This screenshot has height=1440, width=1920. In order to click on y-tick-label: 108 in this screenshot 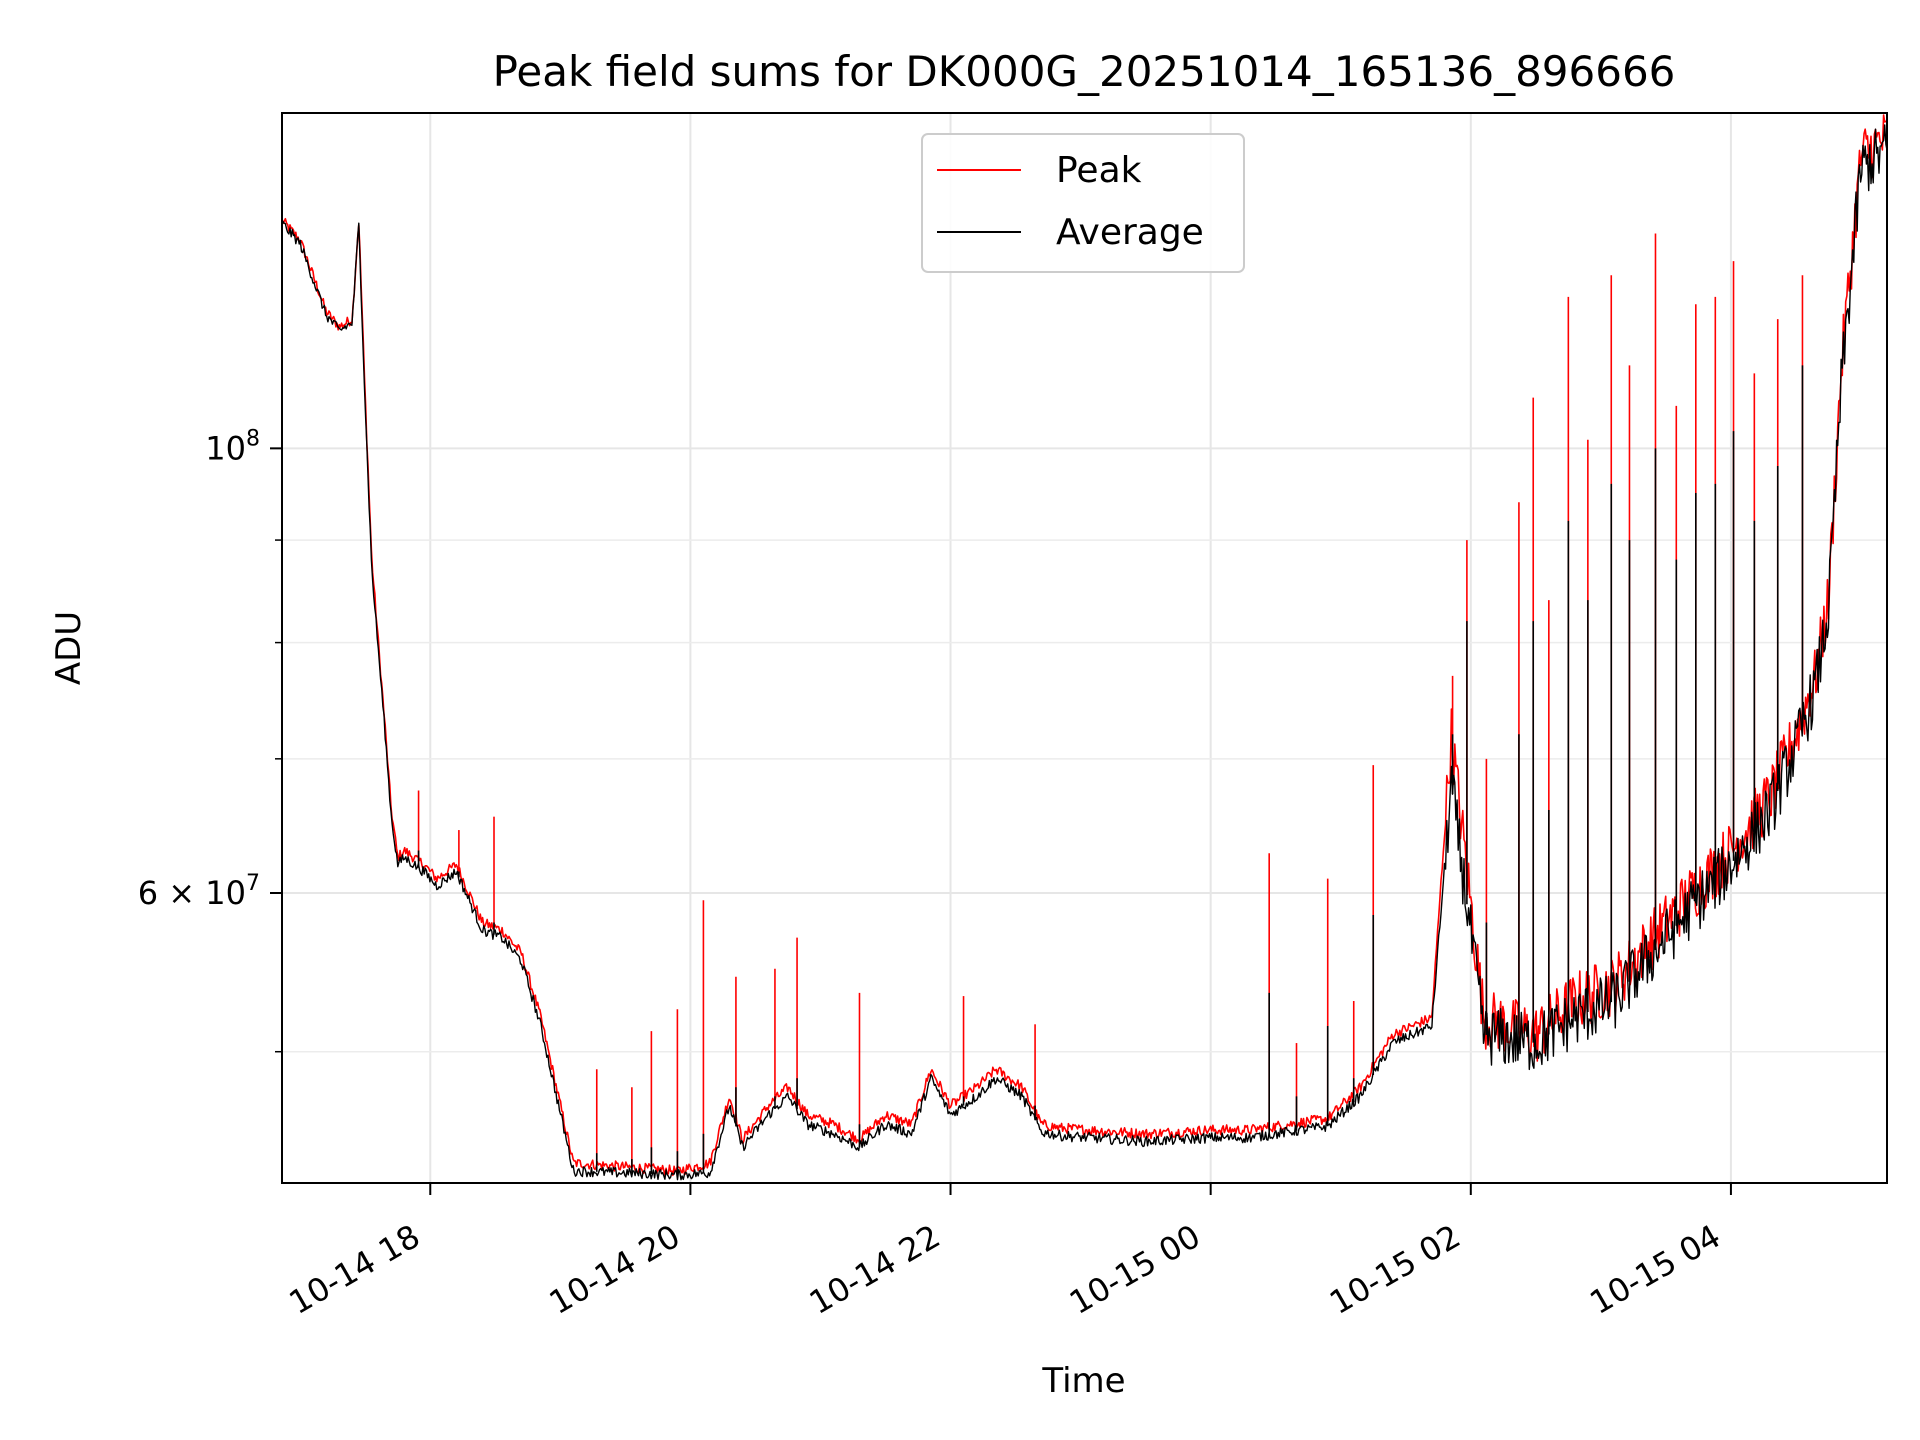, I will do `click(232, 446)`.